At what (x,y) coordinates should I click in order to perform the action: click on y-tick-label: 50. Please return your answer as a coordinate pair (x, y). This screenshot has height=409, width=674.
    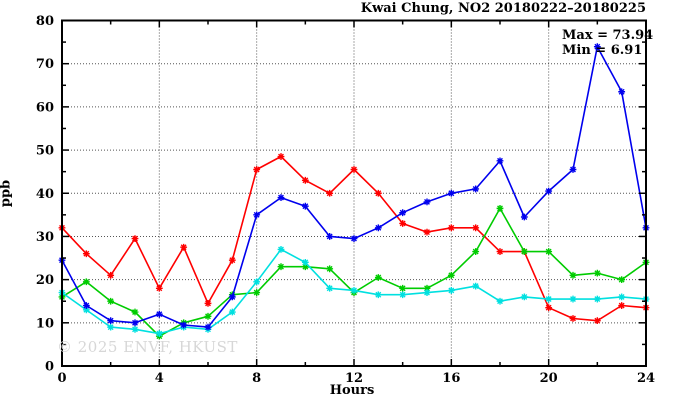
    Looking at the image, I should click on (45, 151).